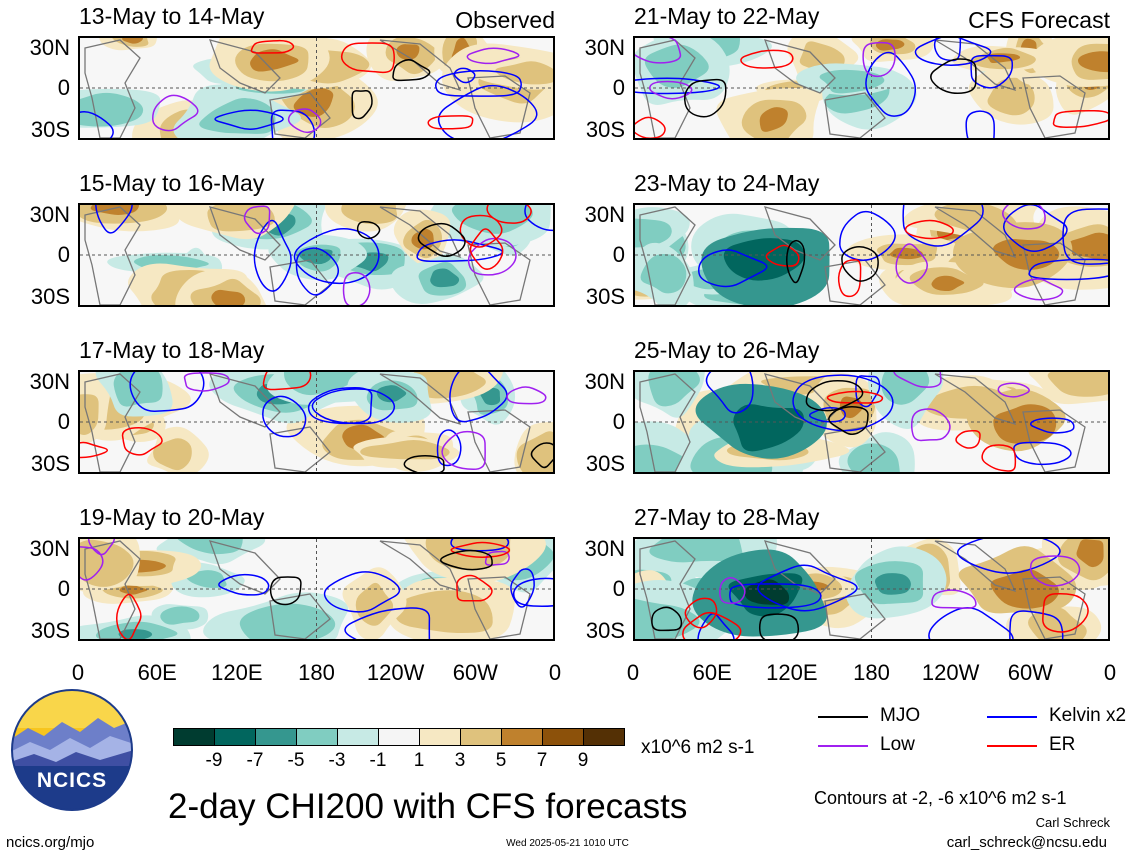 Image resolution: width=1135 pixels, height=856 pixels. What do you see at coordinates (63, 421) in the screenshot?
I see `lat-label: 0` at bounding box center [63, 421].